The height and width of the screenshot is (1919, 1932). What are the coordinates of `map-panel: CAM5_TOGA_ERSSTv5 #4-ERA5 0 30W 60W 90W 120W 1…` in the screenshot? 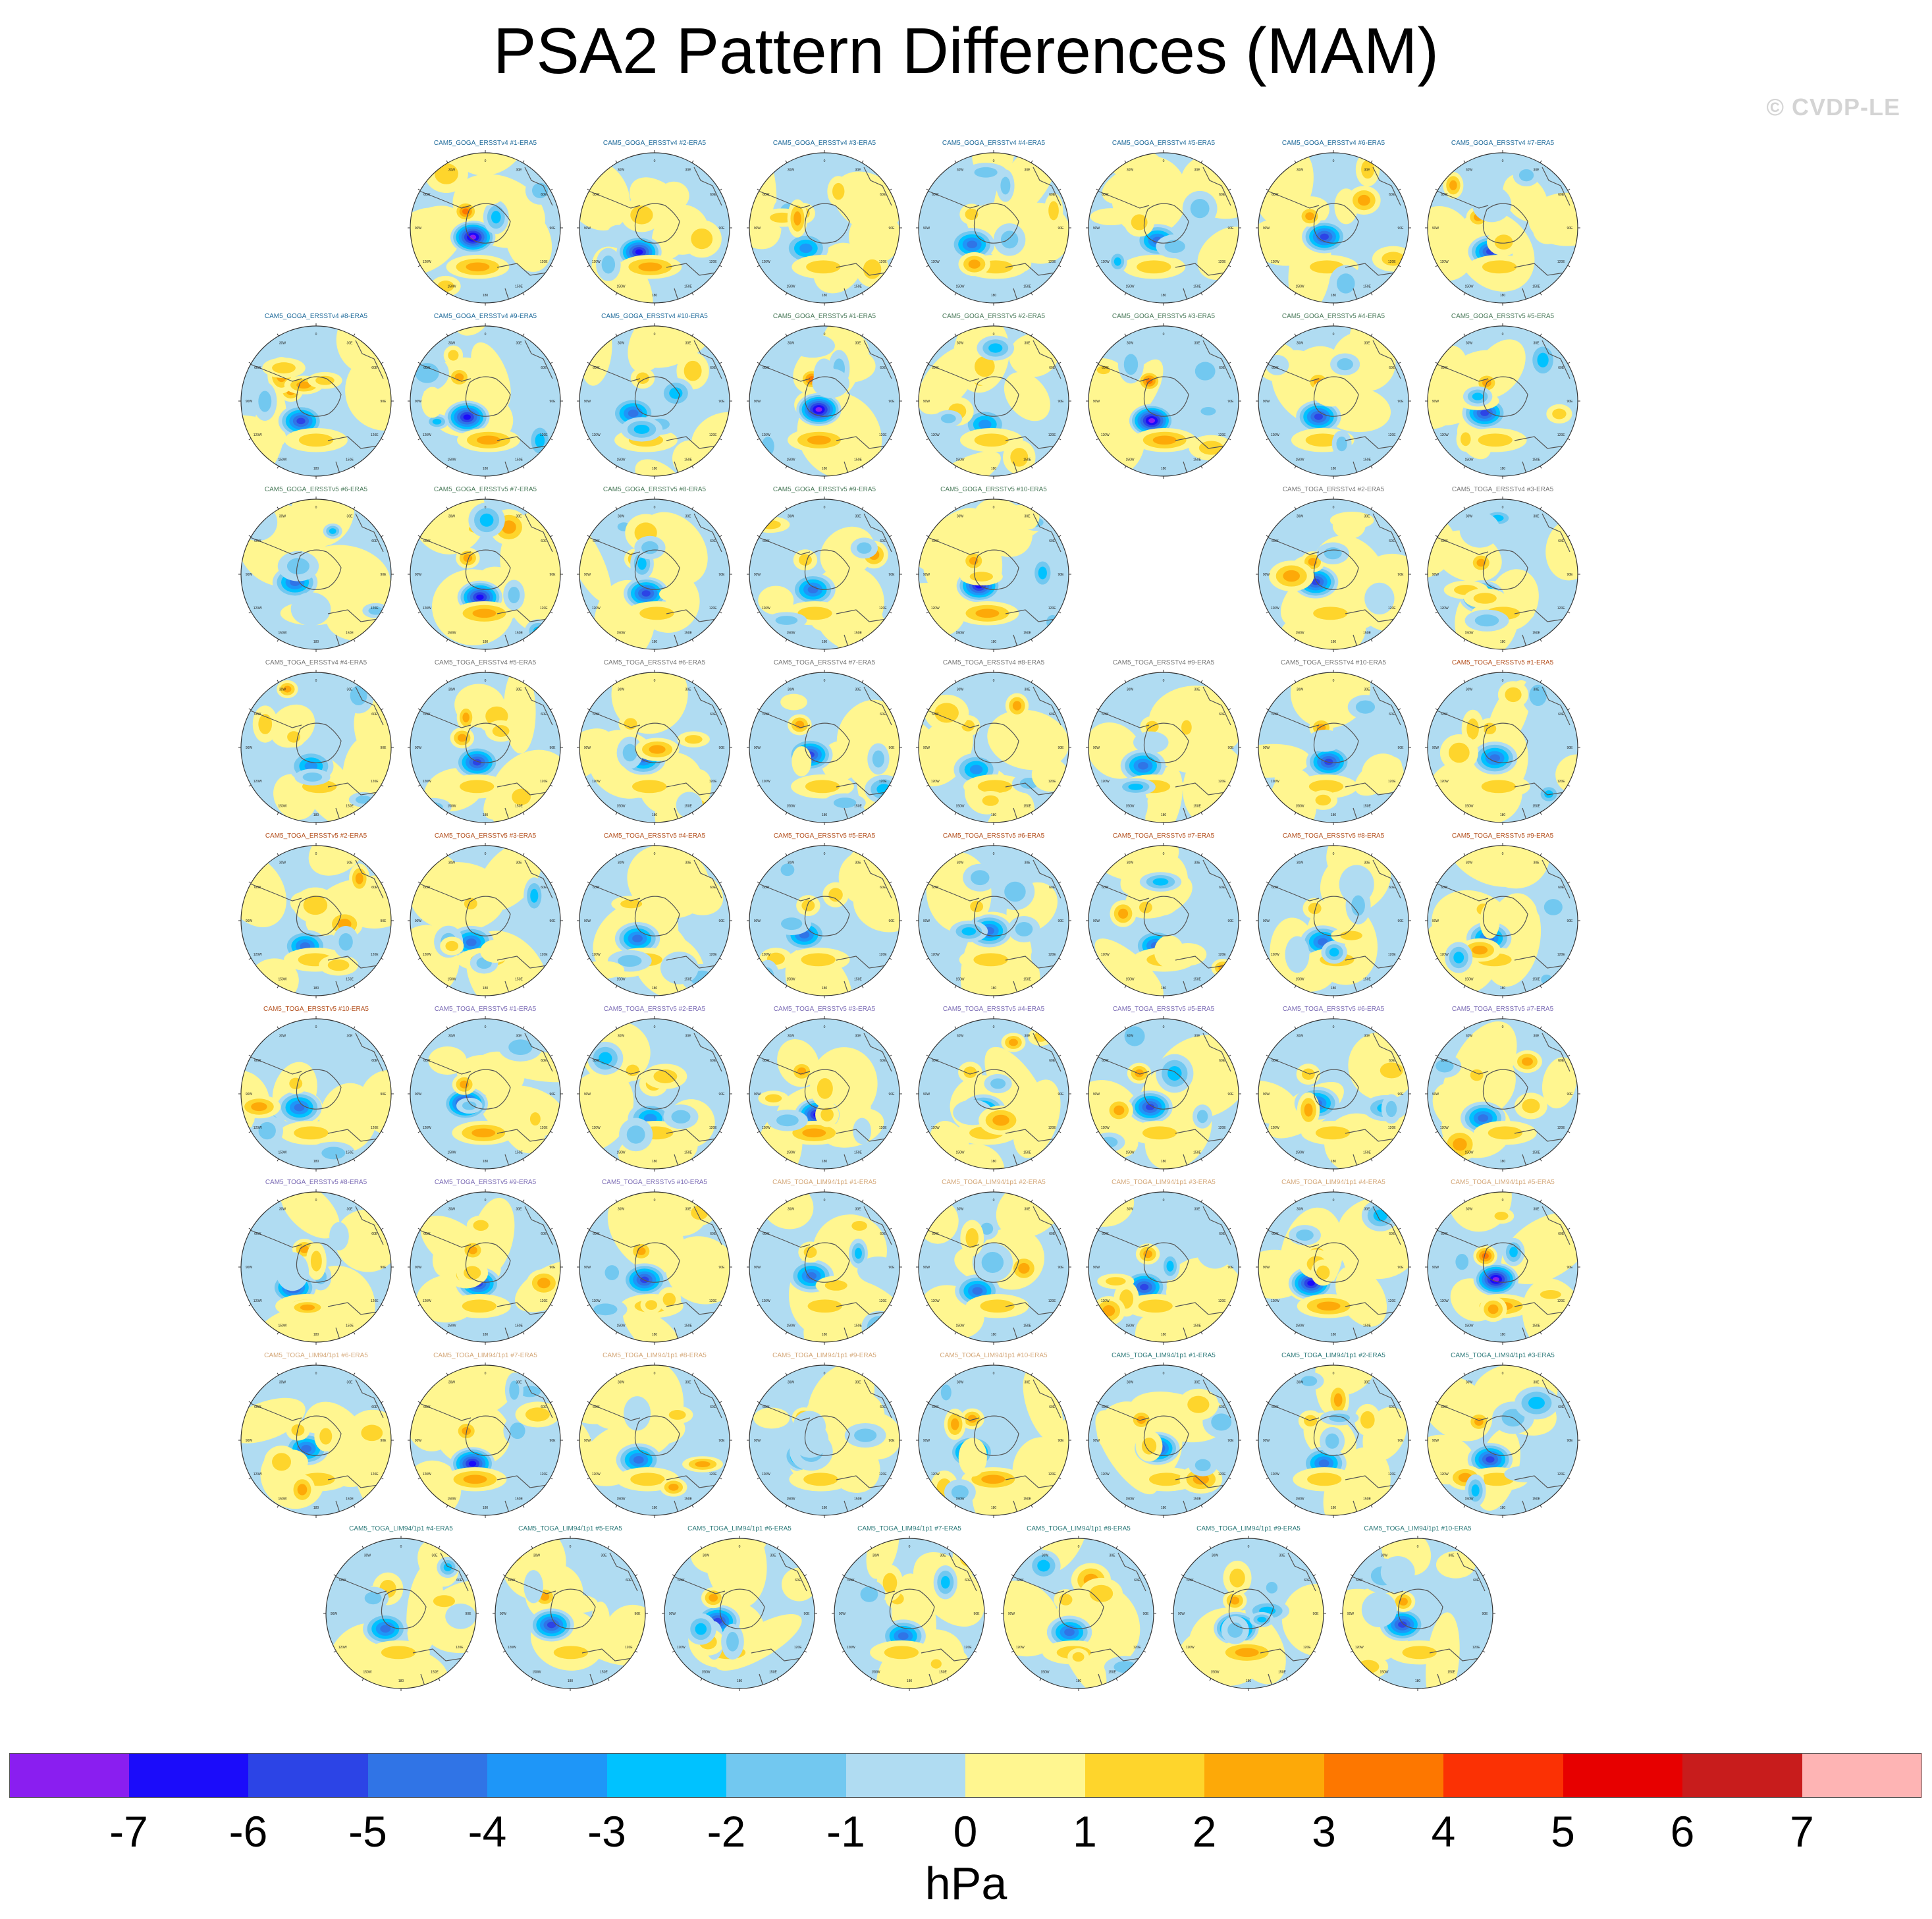 It's located at (994, 1094).